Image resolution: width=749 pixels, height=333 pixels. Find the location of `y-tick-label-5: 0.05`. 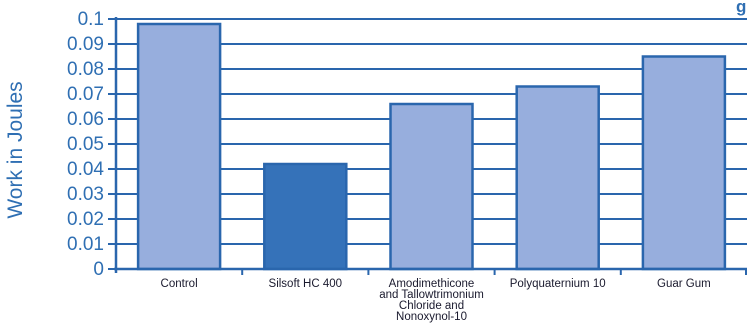

y-tick-label-5: 0.05 is located at coordinates (85, 144).